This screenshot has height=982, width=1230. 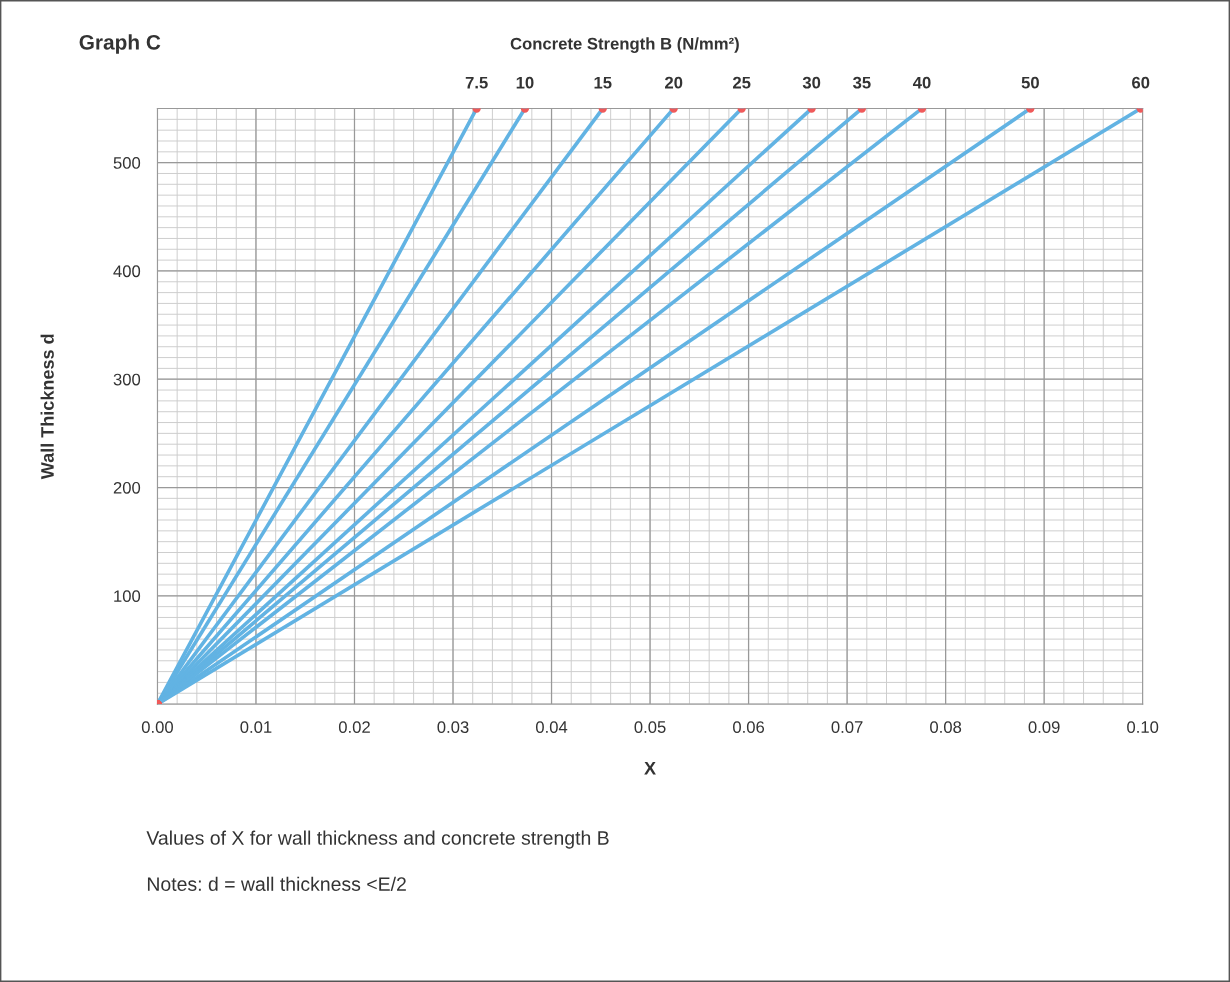 I want to click on y-tick-label: 400, so click(x=127, y=271).